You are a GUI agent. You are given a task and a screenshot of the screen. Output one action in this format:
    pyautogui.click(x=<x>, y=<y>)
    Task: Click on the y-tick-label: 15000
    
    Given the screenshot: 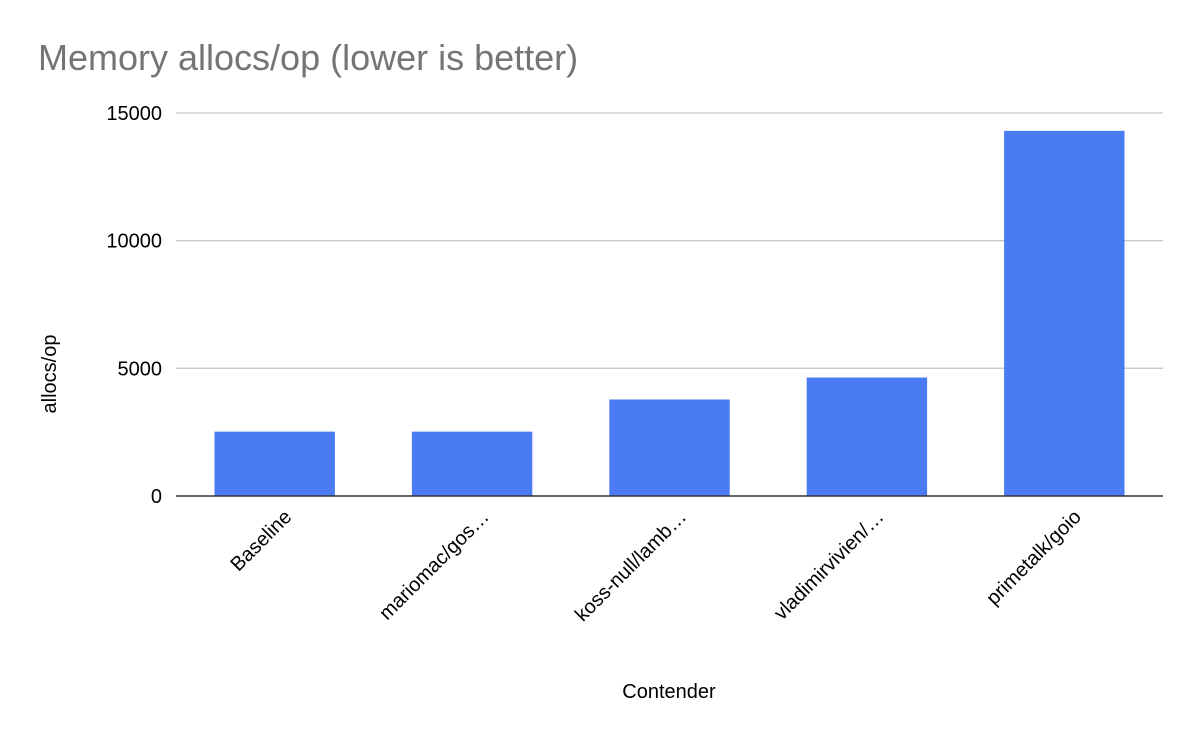 What is the action you would take?
    pyautogui.click(x=134, y=114)
    